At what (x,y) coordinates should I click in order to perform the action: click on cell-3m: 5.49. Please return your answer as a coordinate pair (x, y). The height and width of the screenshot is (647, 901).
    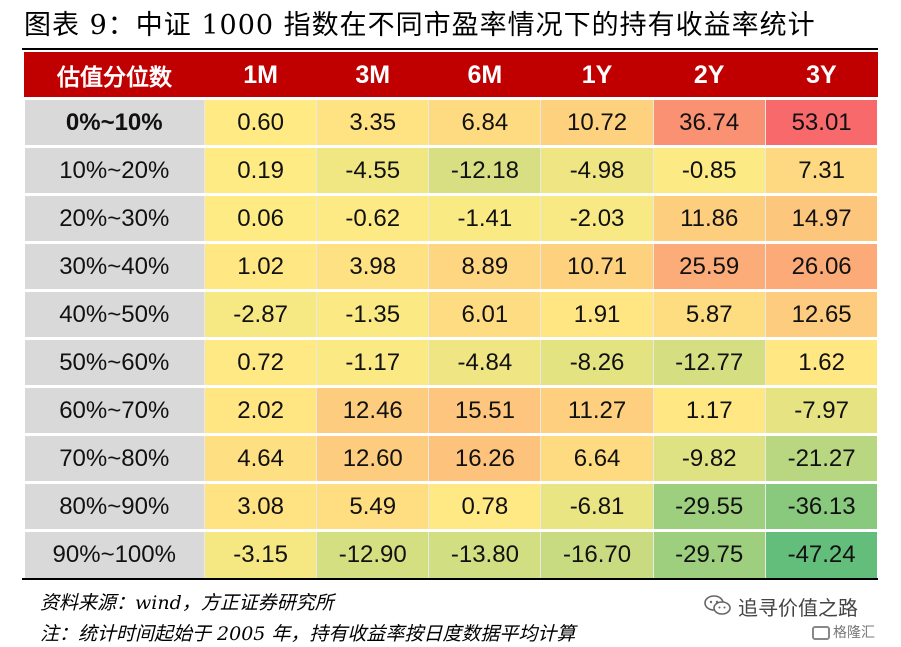
    Looking at the image, I should click on (372, 506).